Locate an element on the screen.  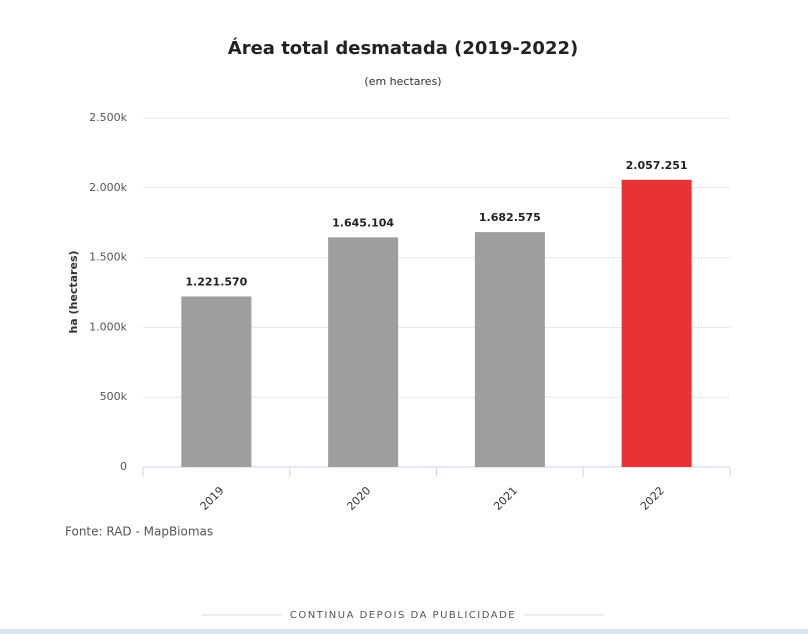
y-tick-label: 1.500k is located at coordinates (108, 257).